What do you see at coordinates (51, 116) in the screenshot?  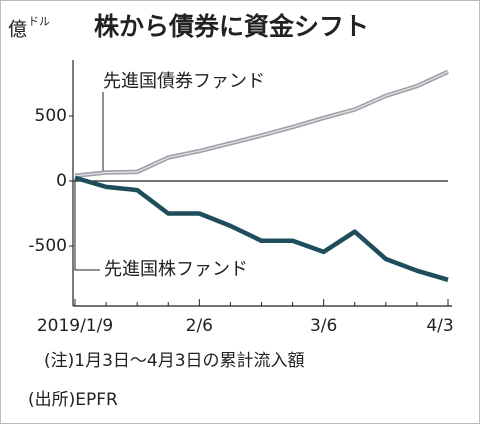 I see `y-tick-label: 500` at bounding box center [51, 116].